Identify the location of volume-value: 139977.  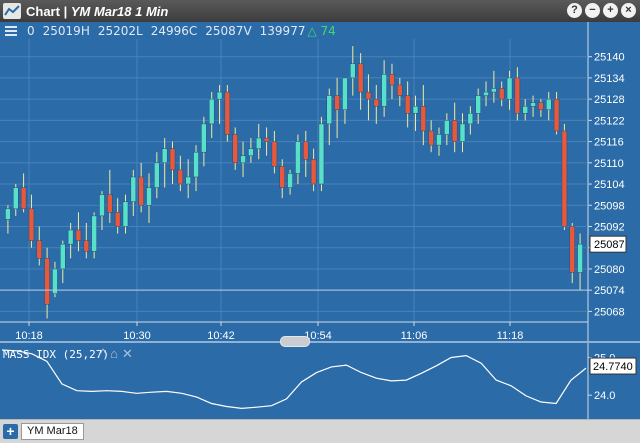
(282, 30).